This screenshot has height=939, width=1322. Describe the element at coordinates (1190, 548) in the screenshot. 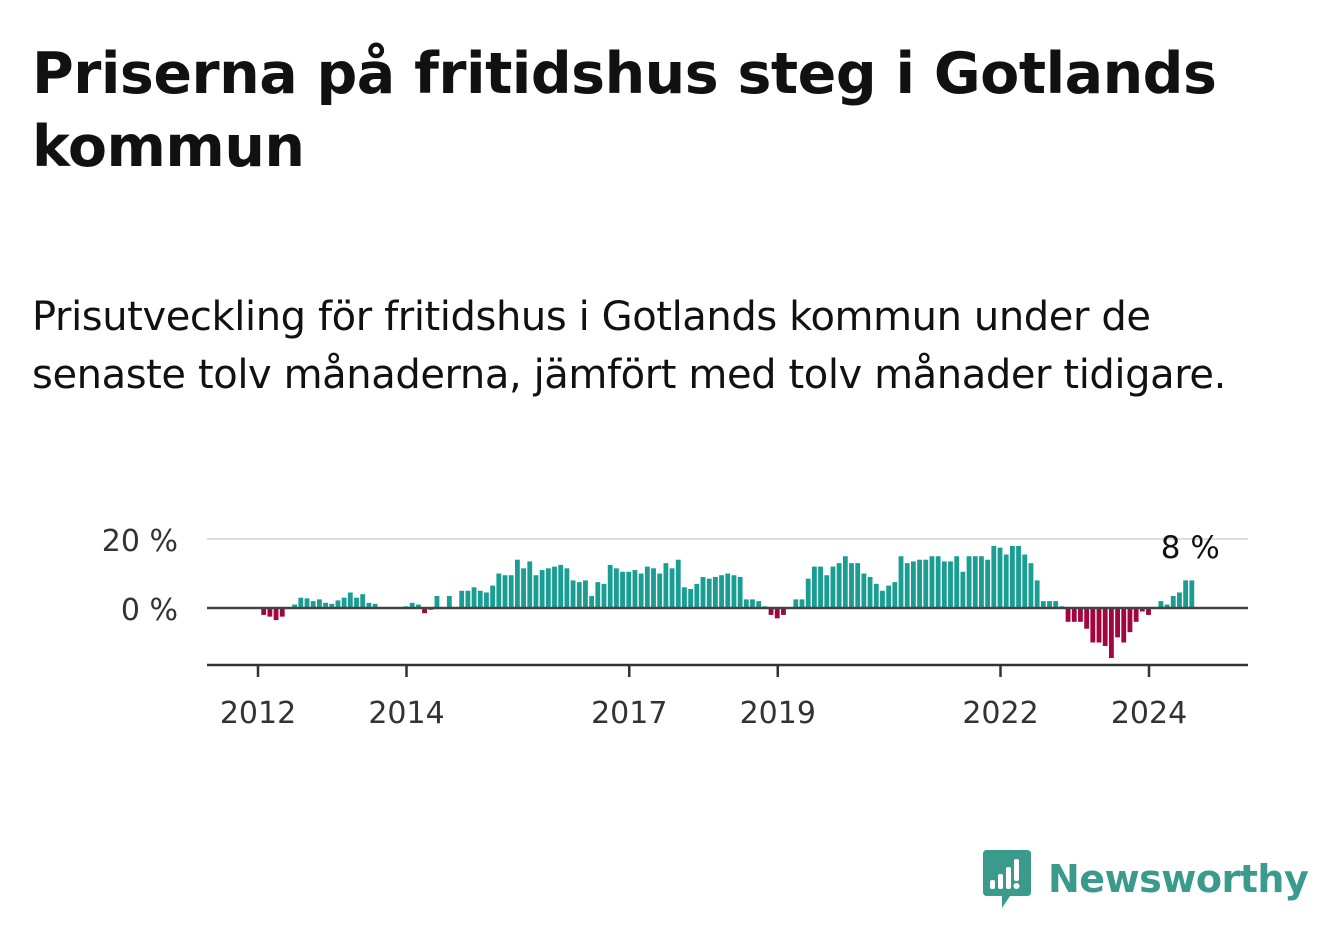

I see `last-value-label: 8 %` at that location.